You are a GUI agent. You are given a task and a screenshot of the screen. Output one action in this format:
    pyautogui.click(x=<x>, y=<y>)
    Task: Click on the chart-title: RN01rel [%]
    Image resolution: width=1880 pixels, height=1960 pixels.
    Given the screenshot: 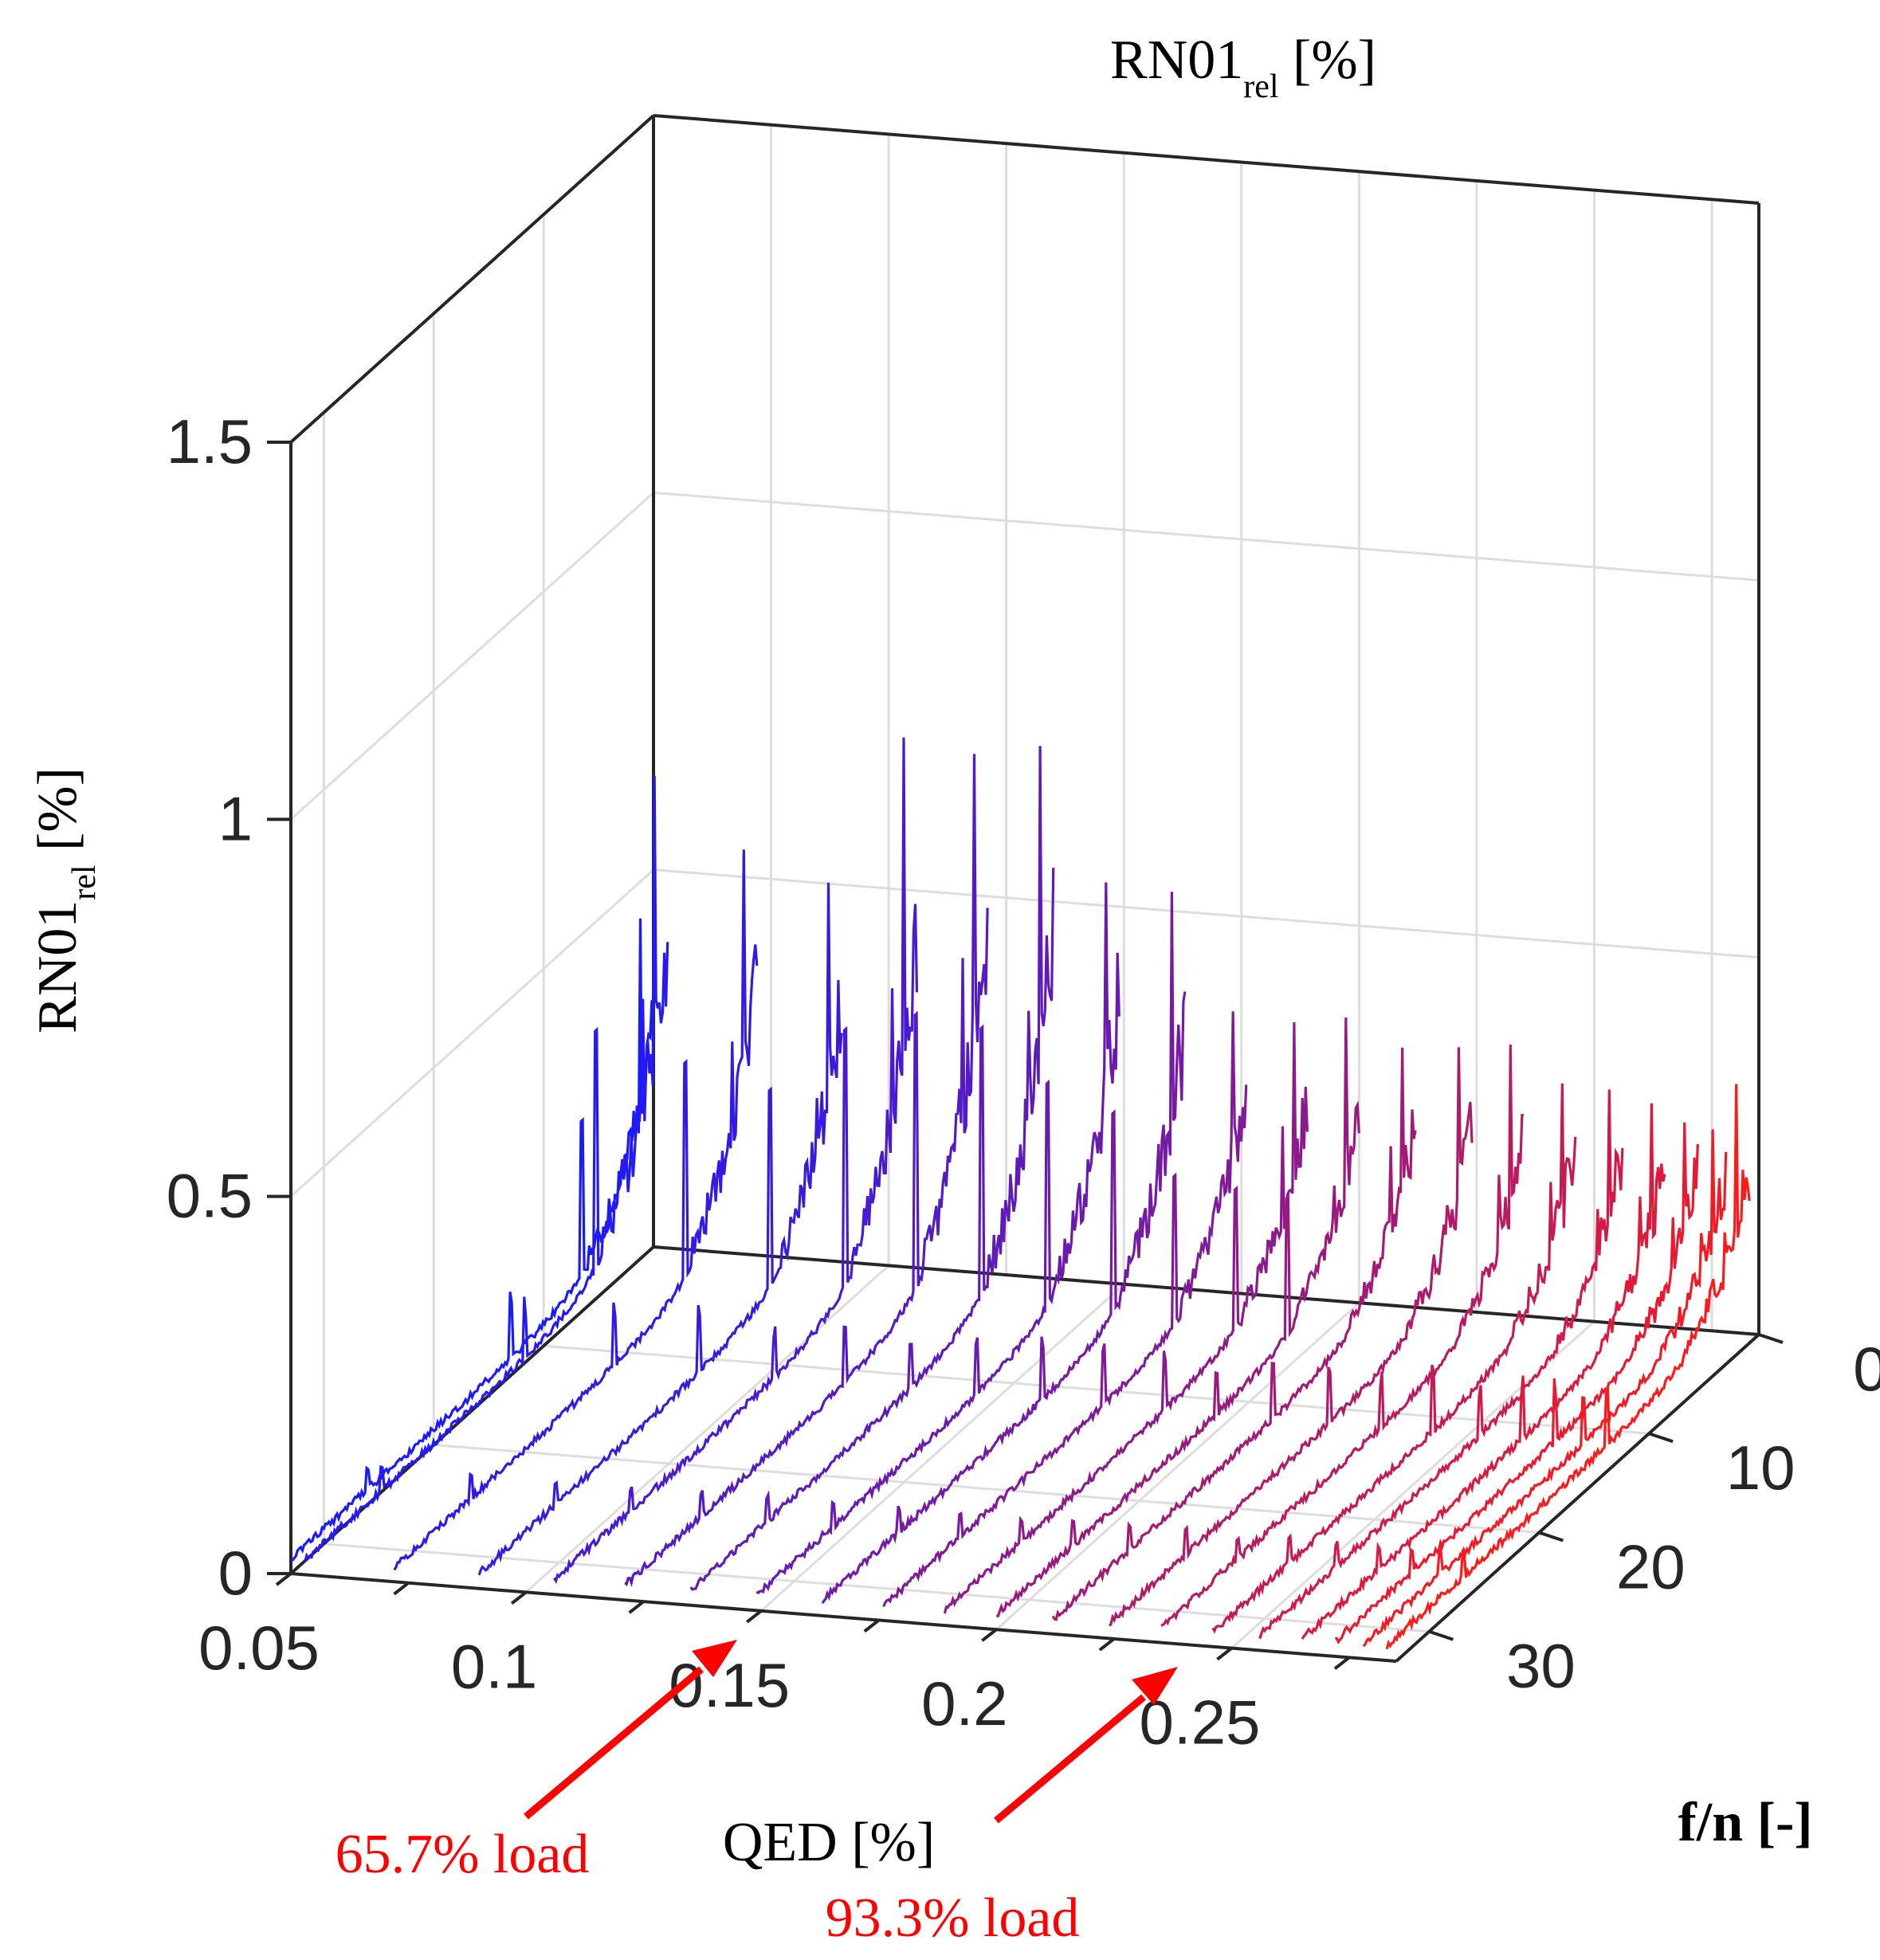 What is the action you would take?
    pyautogui.click(x=1243, y=67)
    